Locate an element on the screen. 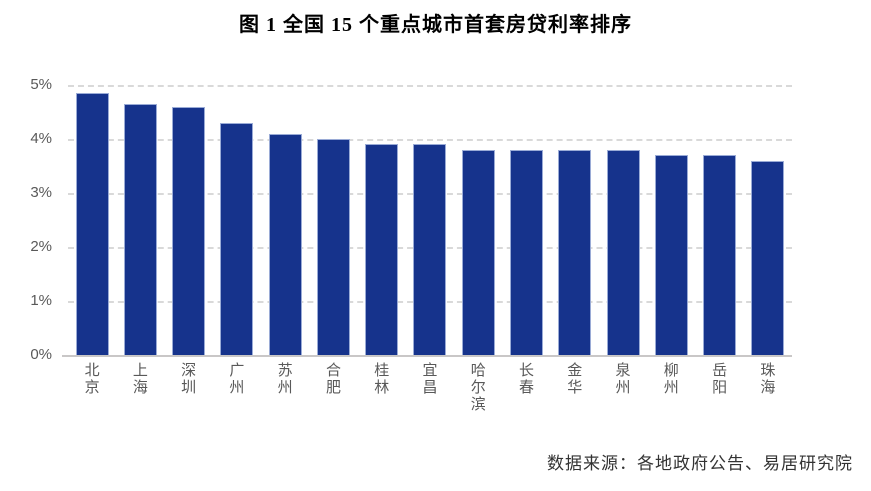  x-tick-label: 哈尔滨 is located at coordinates (478, 387).